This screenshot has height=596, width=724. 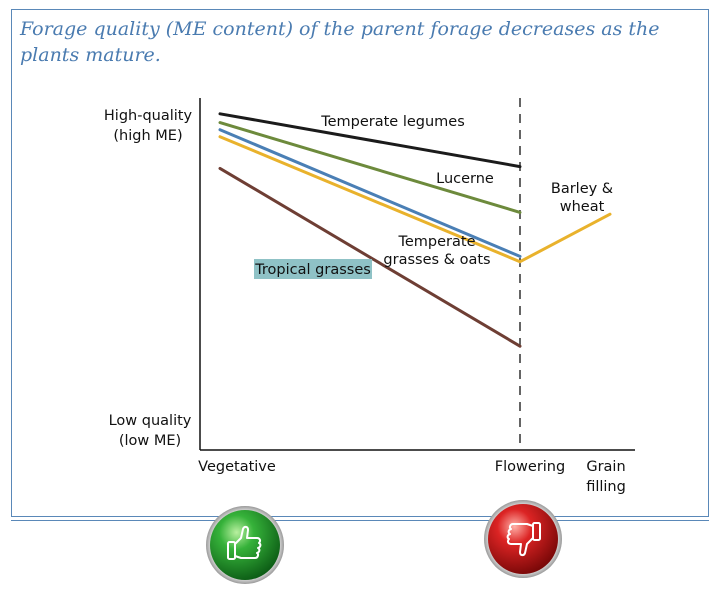 I want to click on y-label-low: Low quality (low ME), so click(x=150, y=431).